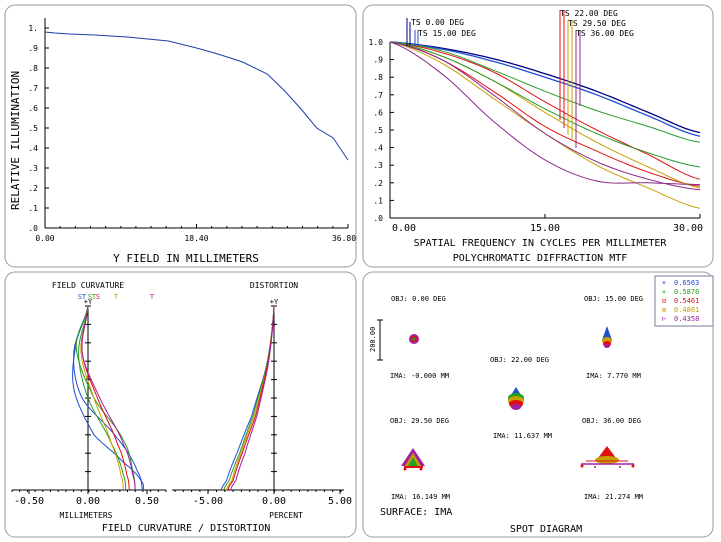  What do you see at coordinates (208, 501) in the screenshot?
I see `dist-x-tick-label: -5.00` at bounding box center [208, 501].